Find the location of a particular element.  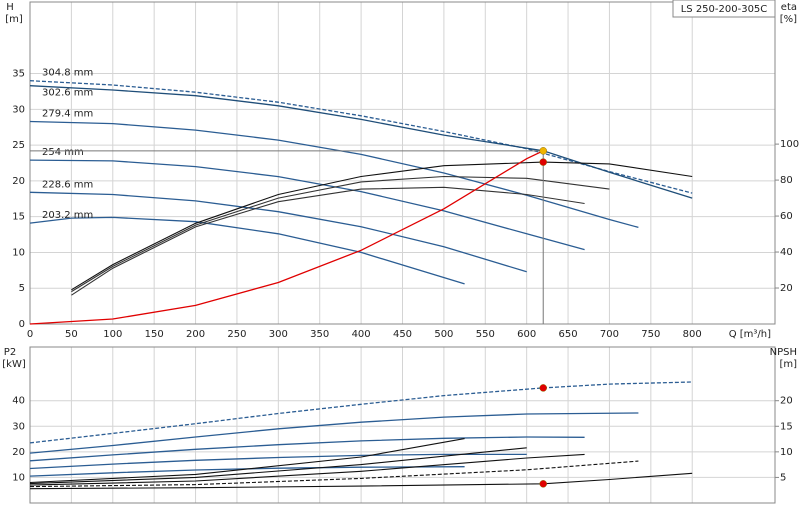

y-tick-label: 0 is located at coordinates (22, 324).